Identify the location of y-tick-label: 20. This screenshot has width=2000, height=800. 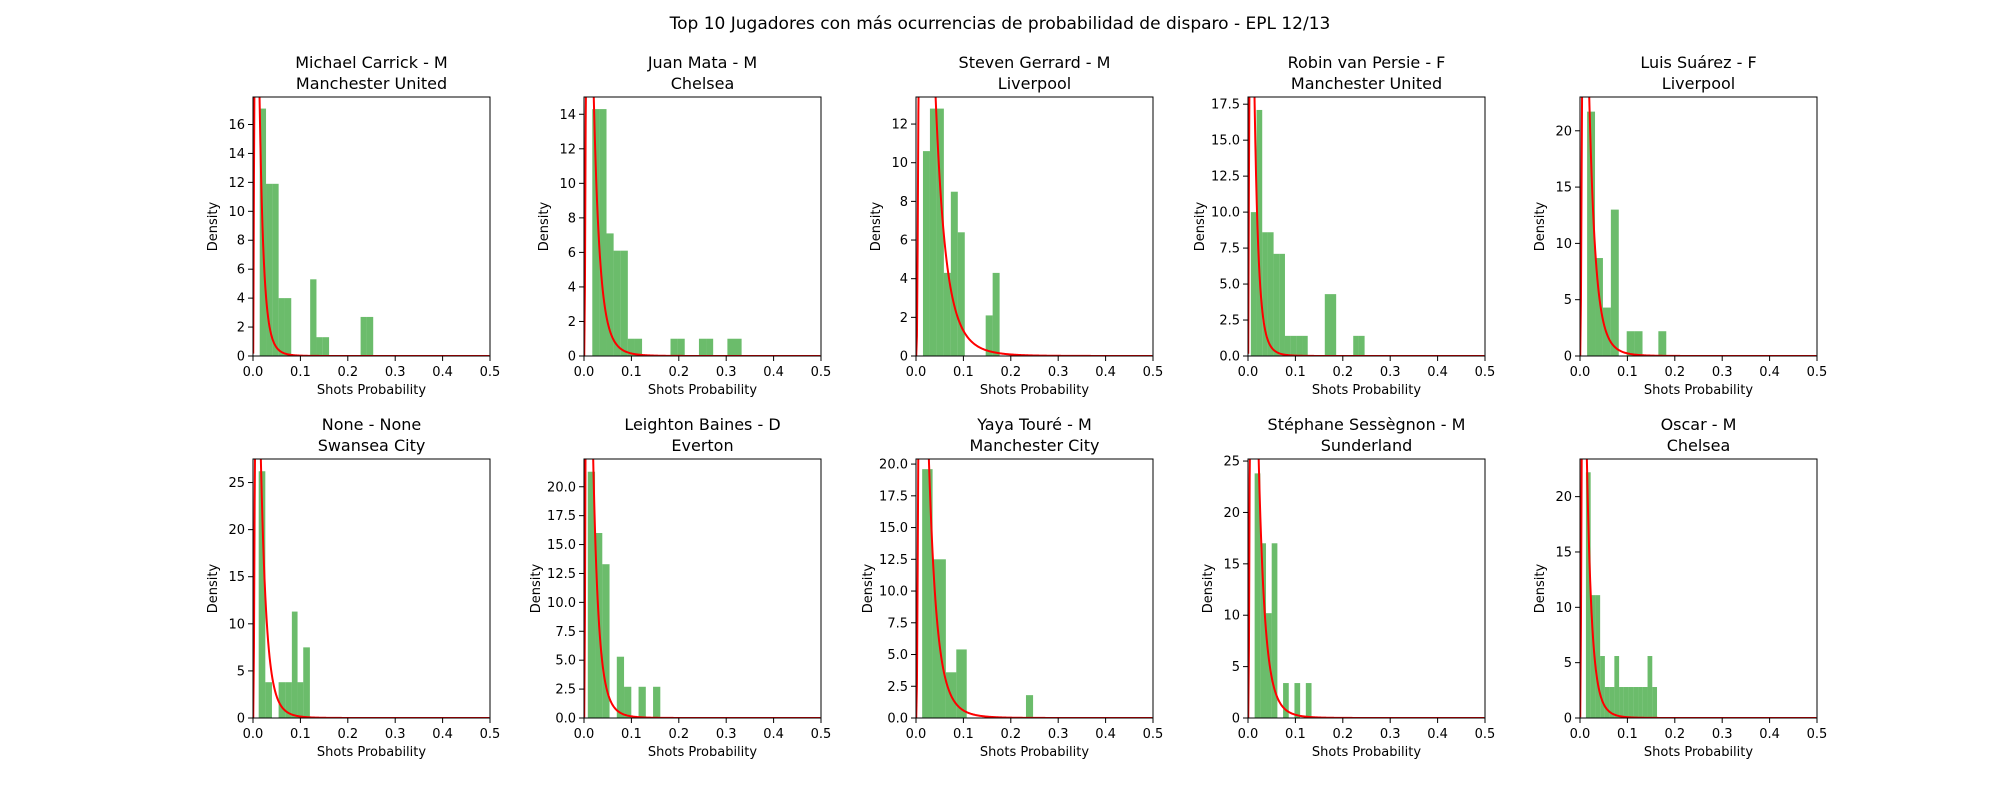
(1563, 131).